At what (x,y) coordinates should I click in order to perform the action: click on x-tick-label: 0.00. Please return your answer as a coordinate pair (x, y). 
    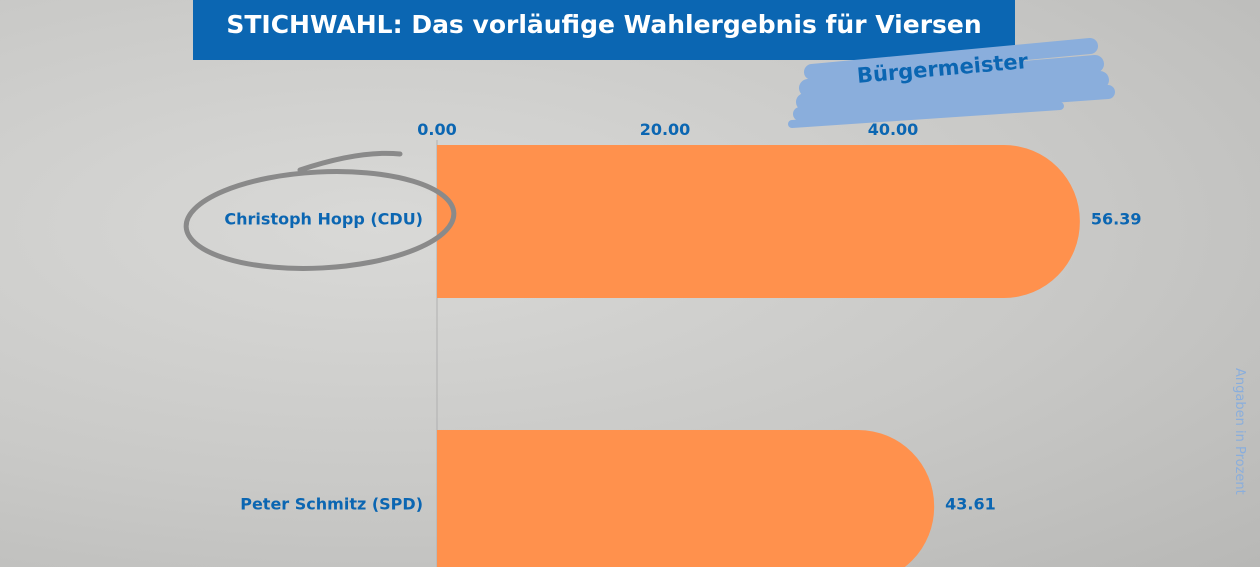
    Looking at the image, I should click on (436, 129).